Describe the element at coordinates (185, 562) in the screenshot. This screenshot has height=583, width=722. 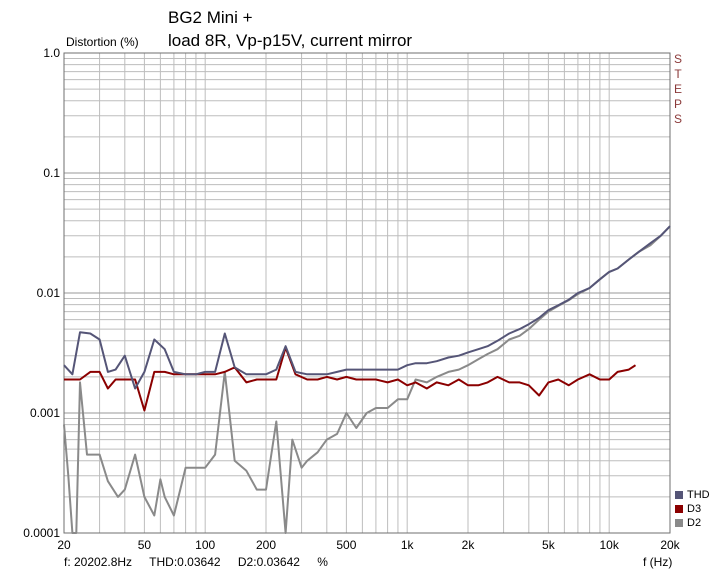
I see `readout-thd: THD:0.03642` at that location.